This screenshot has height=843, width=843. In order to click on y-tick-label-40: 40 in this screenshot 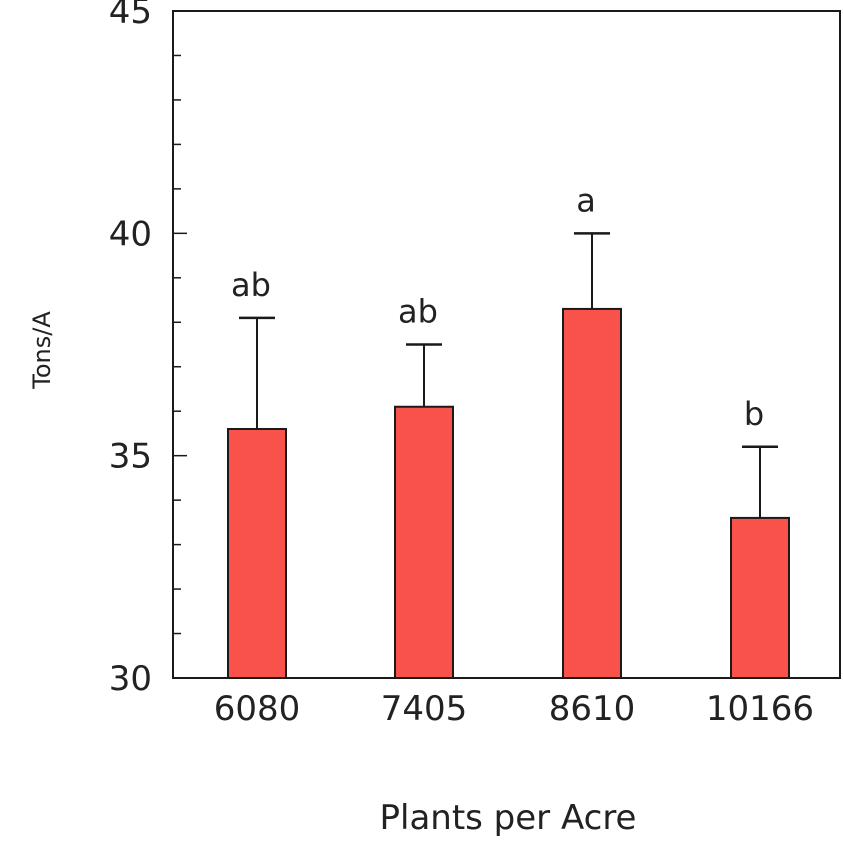, I will do `click(130, 234)`.